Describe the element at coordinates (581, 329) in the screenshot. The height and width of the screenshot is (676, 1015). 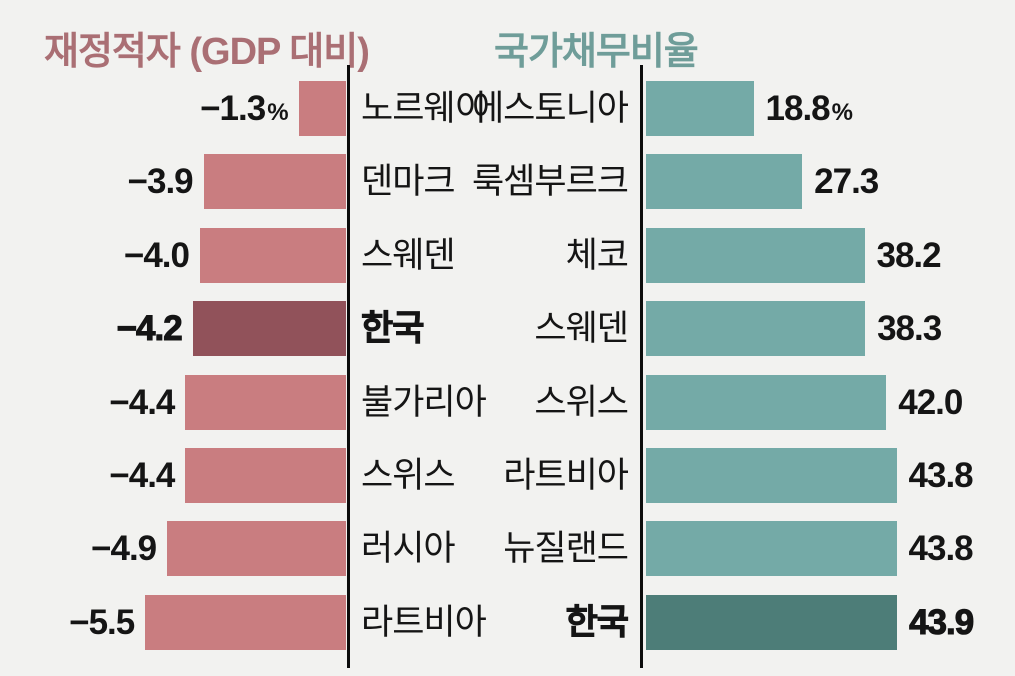
I see `debt-country-3: 스웨덴` at that location.